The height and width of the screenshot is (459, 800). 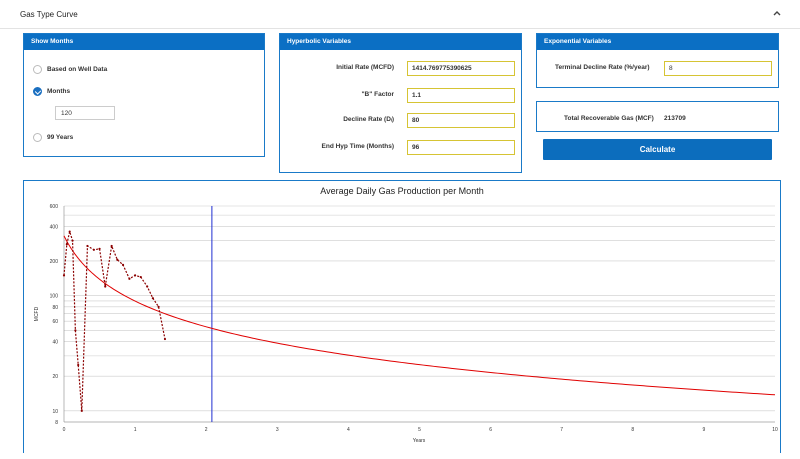 I want to click on months-input: 120, so click(x=85, y=113).